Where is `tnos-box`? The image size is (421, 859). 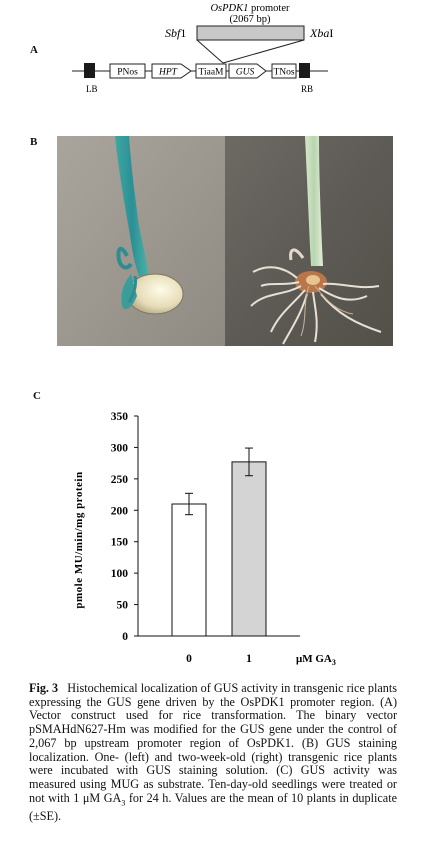
tnos-box is located at coordinates (284, 71).